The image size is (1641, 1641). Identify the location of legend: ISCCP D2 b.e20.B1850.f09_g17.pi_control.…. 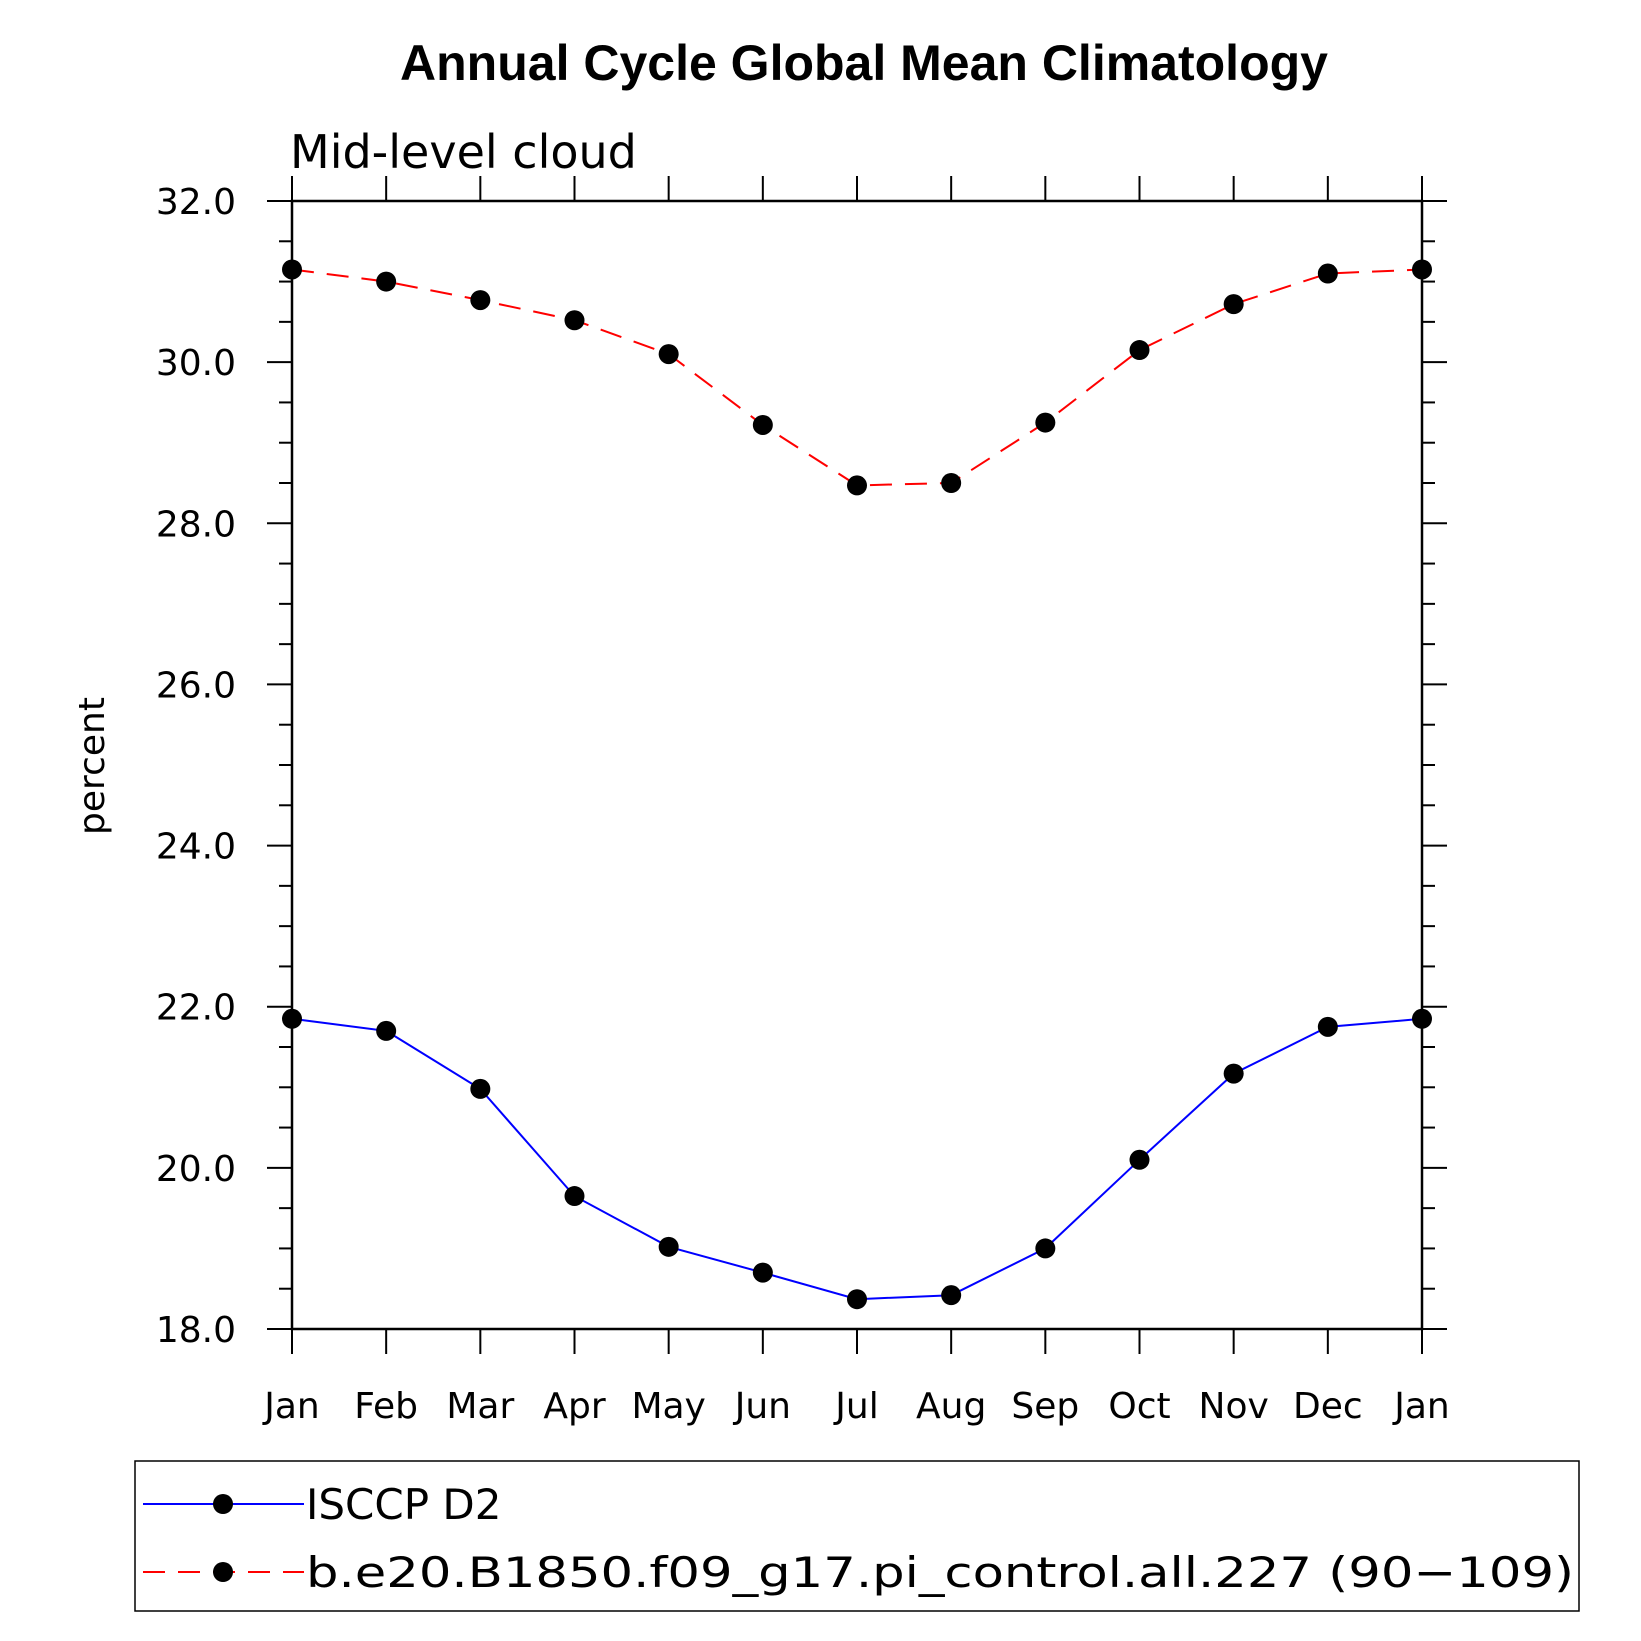
(857, 1536).